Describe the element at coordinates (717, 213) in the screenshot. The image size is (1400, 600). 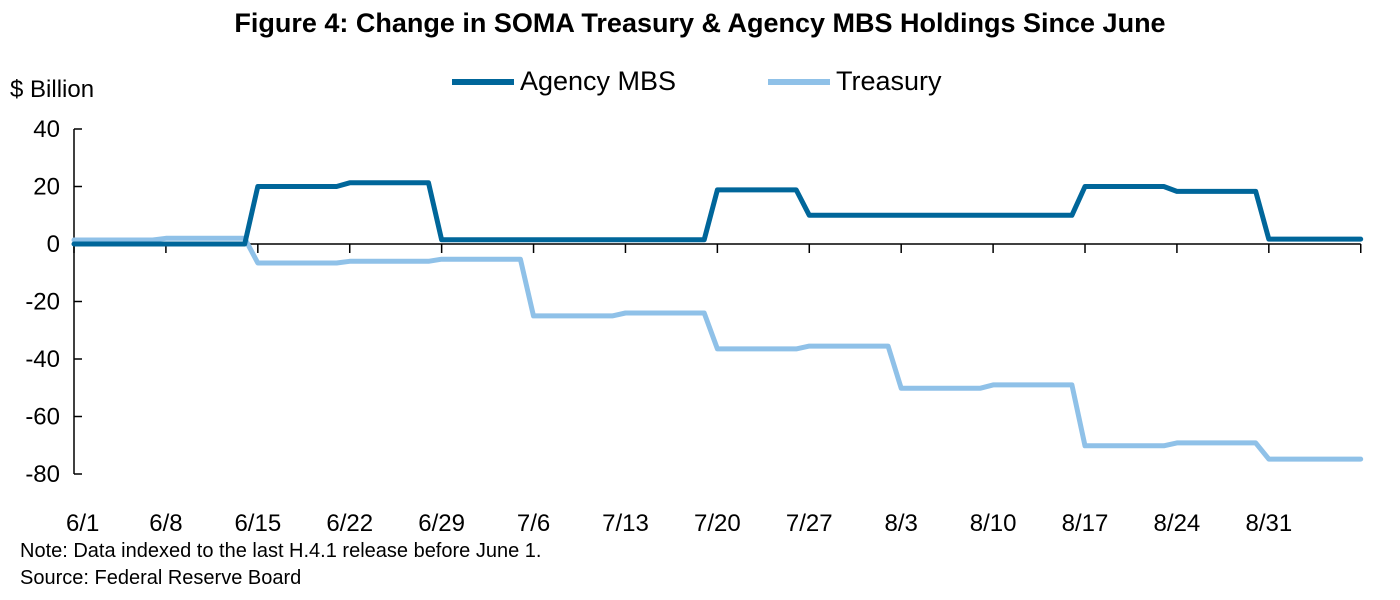
I see `series-line-agency-mbs` at that location.